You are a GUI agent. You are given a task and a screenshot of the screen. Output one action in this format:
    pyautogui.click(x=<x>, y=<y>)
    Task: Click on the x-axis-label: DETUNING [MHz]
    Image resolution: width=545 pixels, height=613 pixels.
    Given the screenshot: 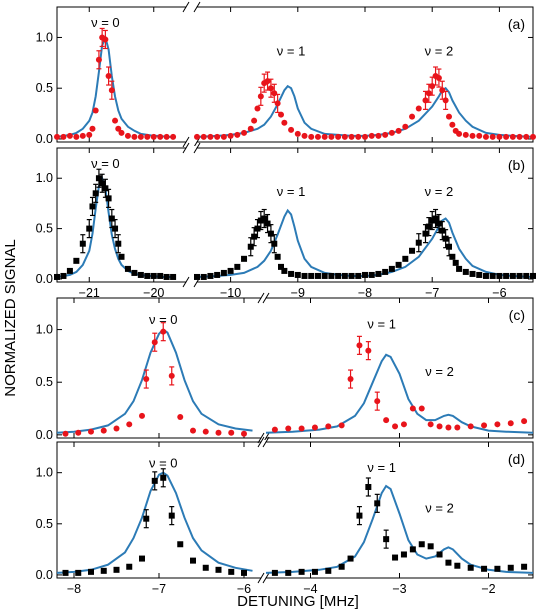 What is the action you would take?
    pyautogui.click(x=298, y=601)
    